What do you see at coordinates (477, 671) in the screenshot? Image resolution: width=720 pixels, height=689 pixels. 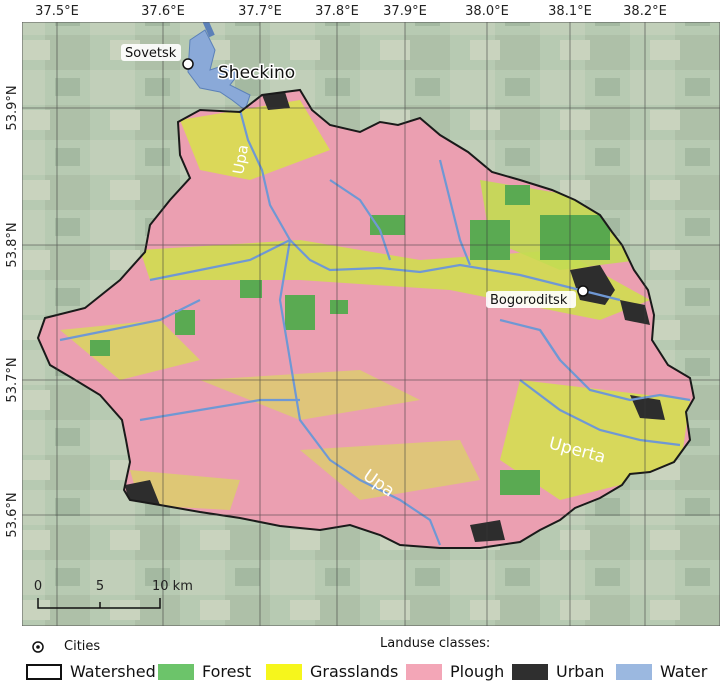 I see `legend-plough-label: Plough` at bounding box center [477, 671].